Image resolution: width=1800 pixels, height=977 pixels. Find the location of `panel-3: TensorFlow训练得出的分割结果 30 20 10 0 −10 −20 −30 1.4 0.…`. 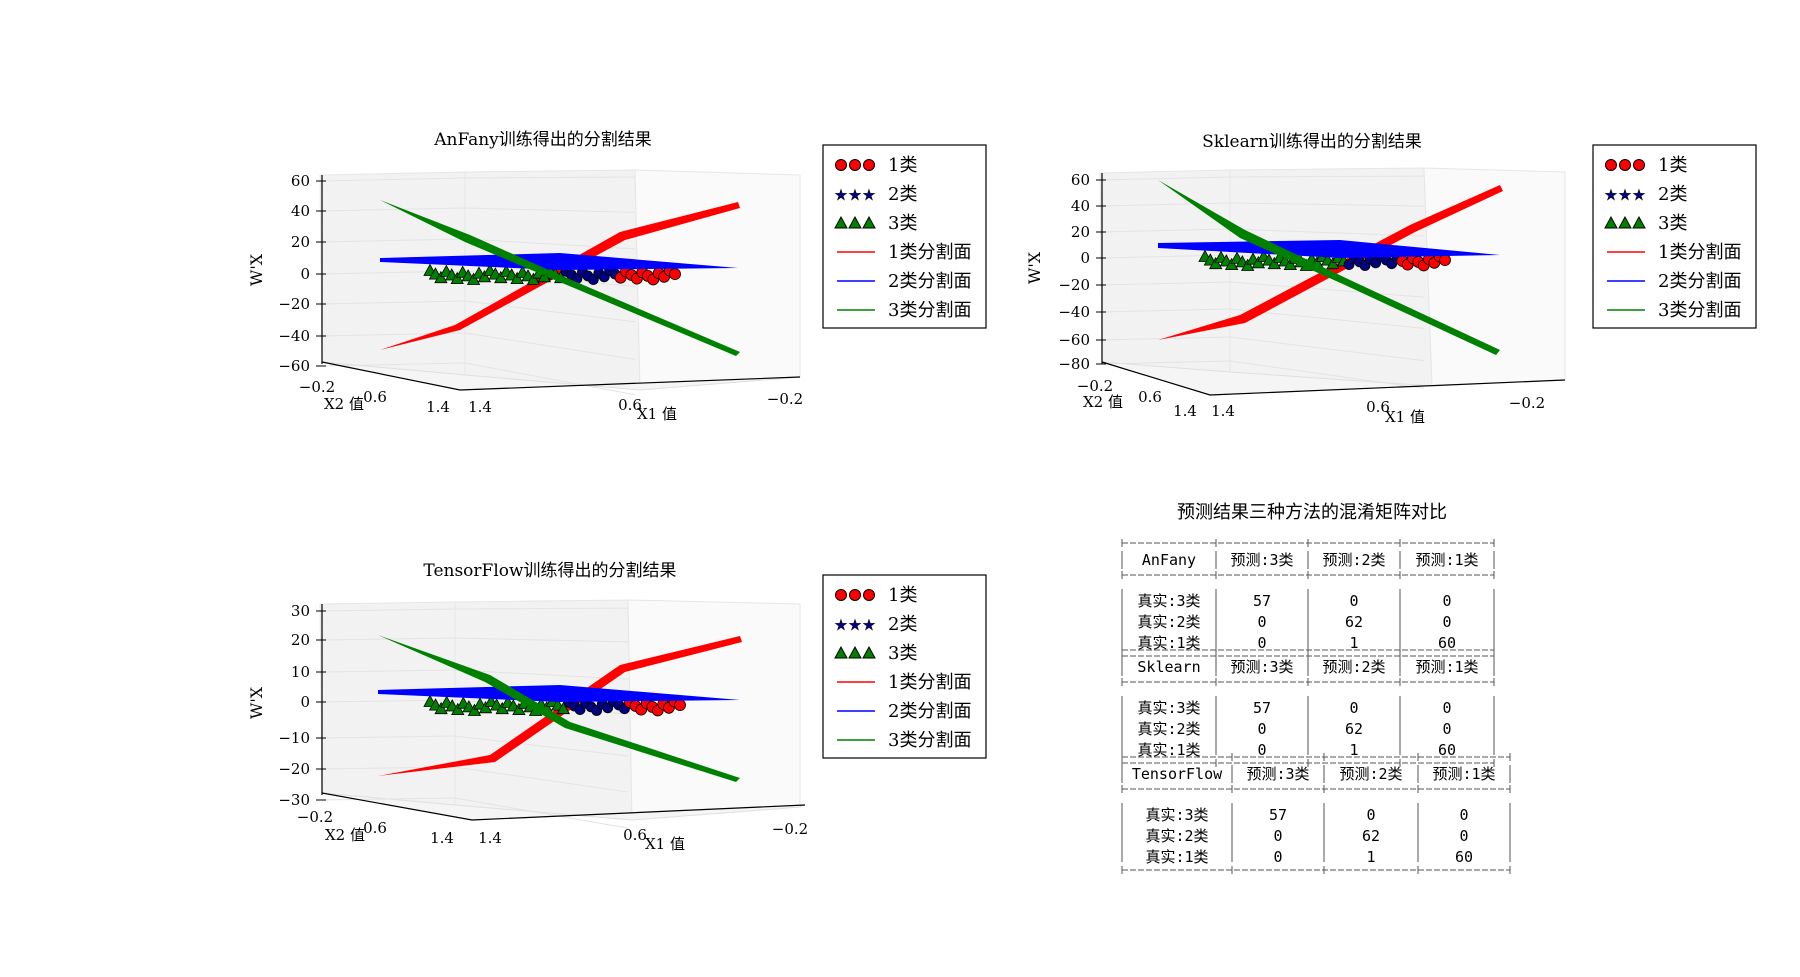

panel-3: TensorFlow训练得出的分割结果 30 20 10 0 −10 −20 −30 1.4 0.… is located at coordinates (617, 707).